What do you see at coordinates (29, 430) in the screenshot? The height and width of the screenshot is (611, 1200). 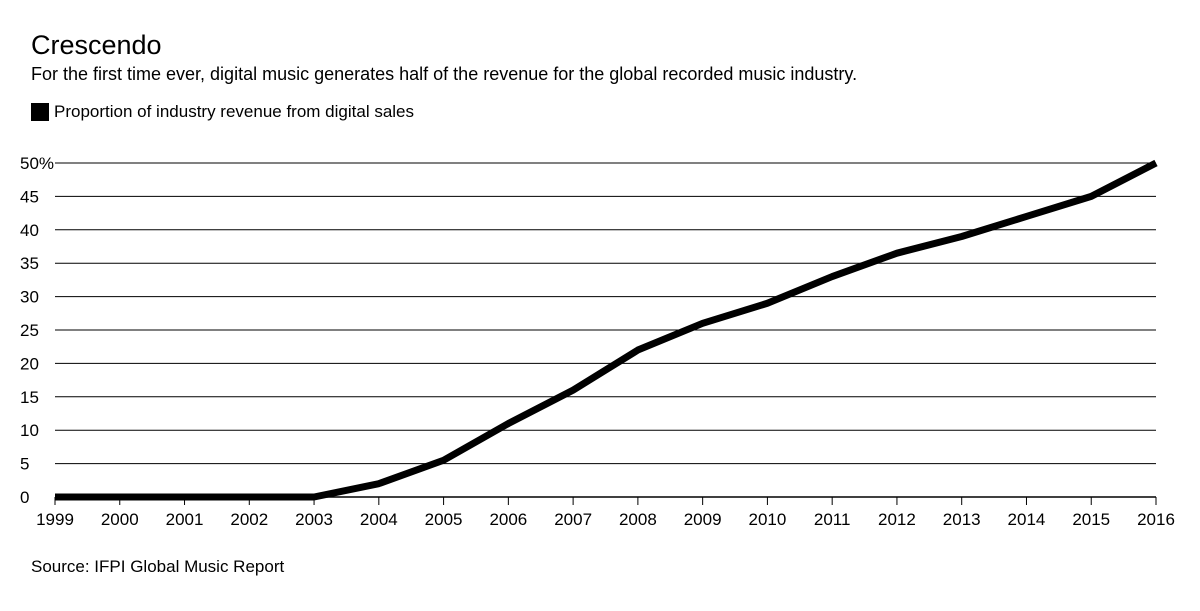 I see `y-tick-label: 10` at bounding box center [29, 430].